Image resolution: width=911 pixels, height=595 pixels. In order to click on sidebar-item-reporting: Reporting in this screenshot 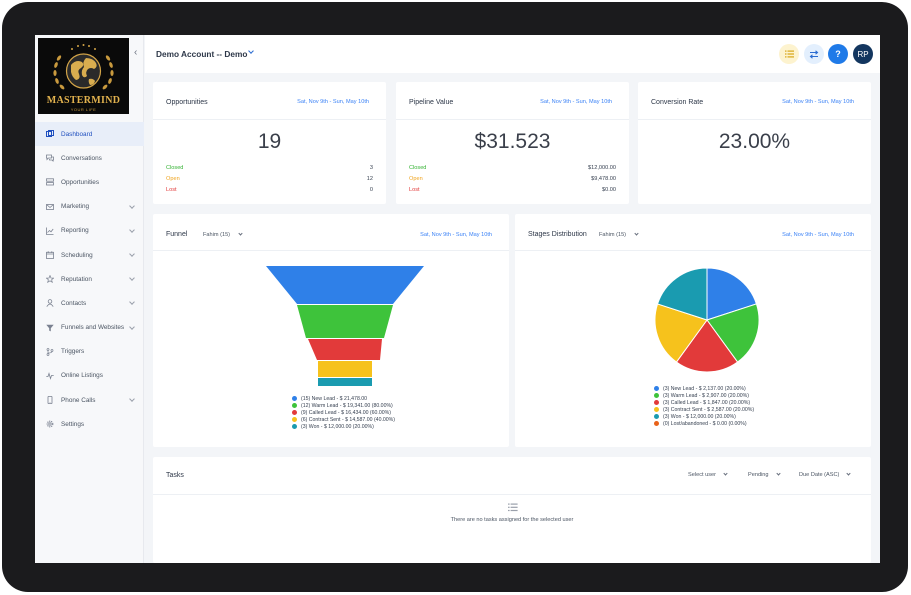, I will do `click(89, 231)`.